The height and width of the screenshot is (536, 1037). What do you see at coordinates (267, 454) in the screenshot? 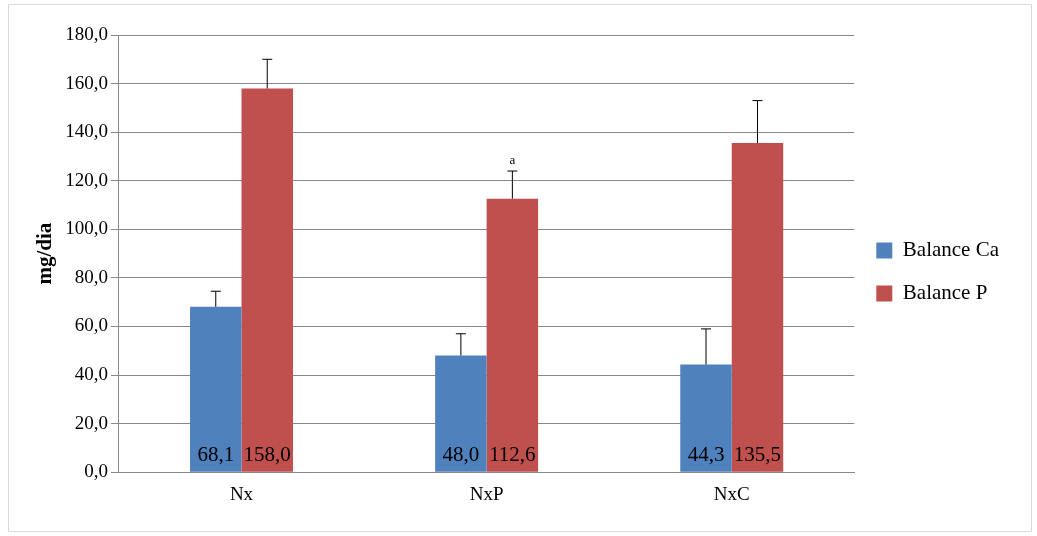
I see `data-label: 158,0` at bounding box center [267, 454].